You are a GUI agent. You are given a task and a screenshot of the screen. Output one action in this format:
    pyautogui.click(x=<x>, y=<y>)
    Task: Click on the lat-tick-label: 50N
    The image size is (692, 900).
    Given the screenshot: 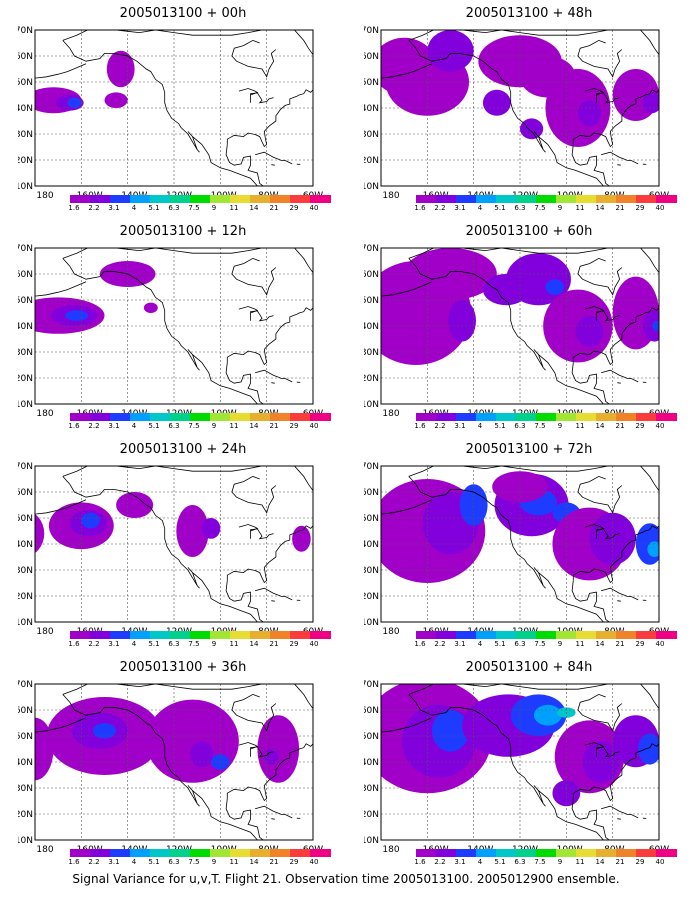 What is the action you would take?
    pyautogui.click(x=25, y=737)
    